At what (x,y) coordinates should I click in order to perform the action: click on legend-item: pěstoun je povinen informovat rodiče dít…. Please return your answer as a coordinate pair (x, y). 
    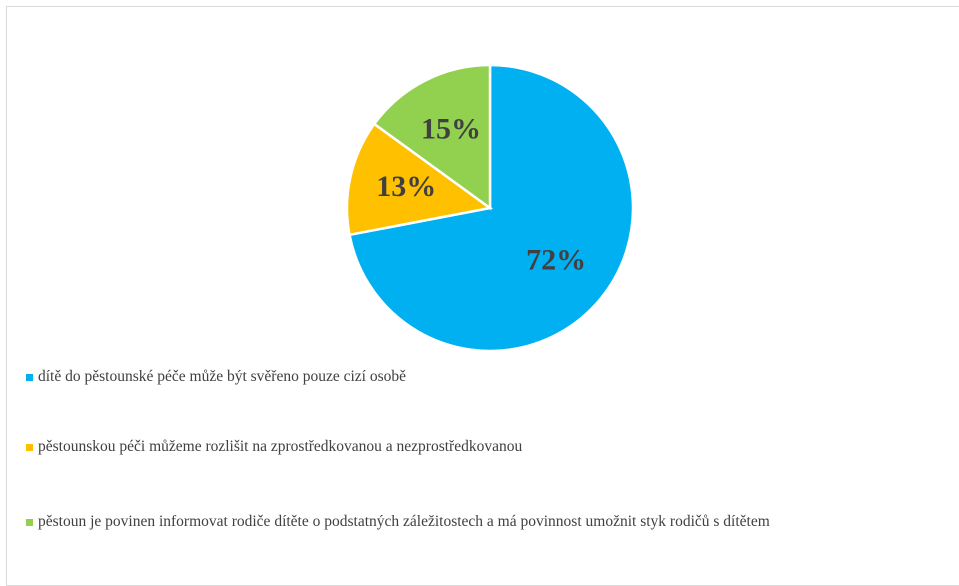
    Looking at the image, I should click on (491, 522).